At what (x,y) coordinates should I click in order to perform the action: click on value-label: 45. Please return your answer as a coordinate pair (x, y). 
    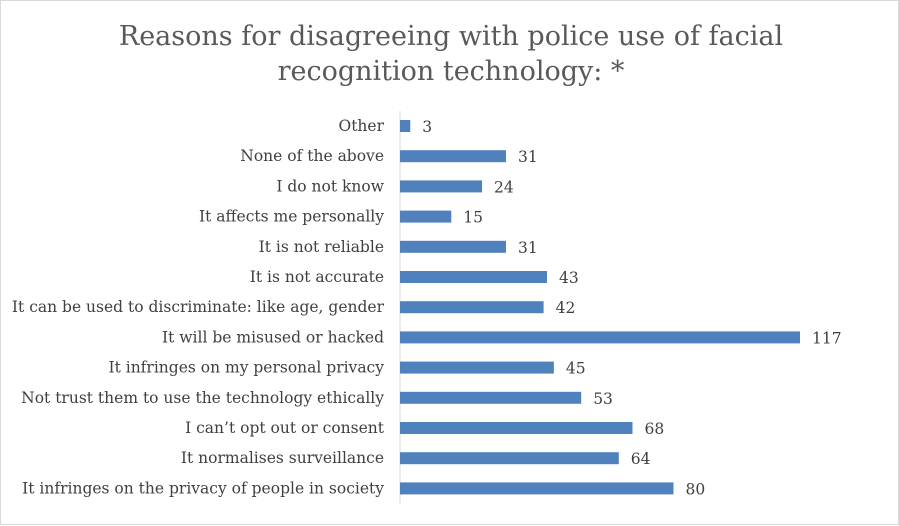
    Looking at the image, I should click on (576, 369).